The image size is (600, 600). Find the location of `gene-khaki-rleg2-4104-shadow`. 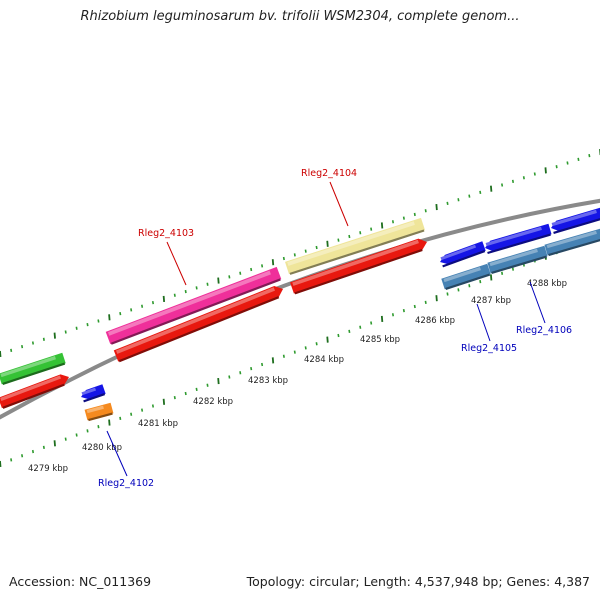

gene-khaki-rleg2-4104-shadow is located at coordinates (357, 252).